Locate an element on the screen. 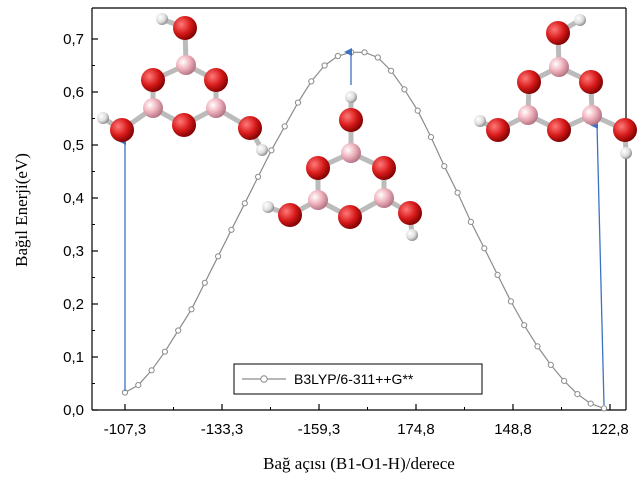 Image resolution: width=644 pixels, height=482 pixels. y-tick-label: 0,2 is located at coordinates (73, 304).